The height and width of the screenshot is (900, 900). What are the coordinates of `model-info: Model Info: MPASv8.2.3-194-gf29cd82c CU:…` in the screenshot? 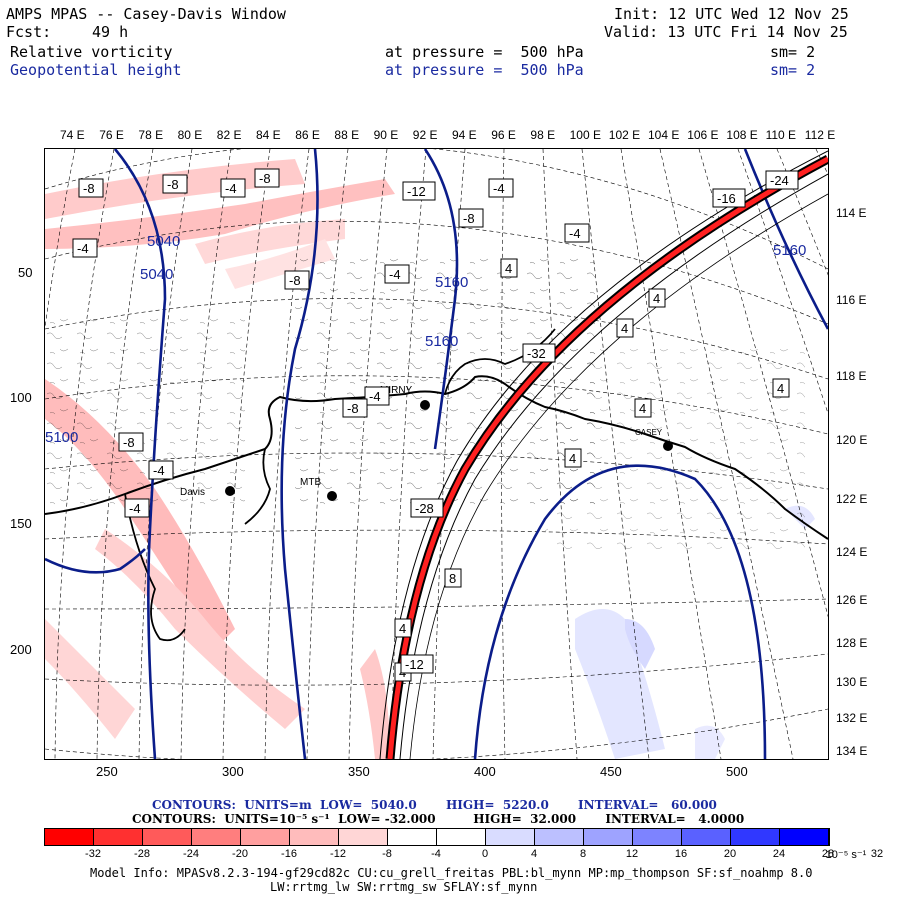 It's located at (451, 880).